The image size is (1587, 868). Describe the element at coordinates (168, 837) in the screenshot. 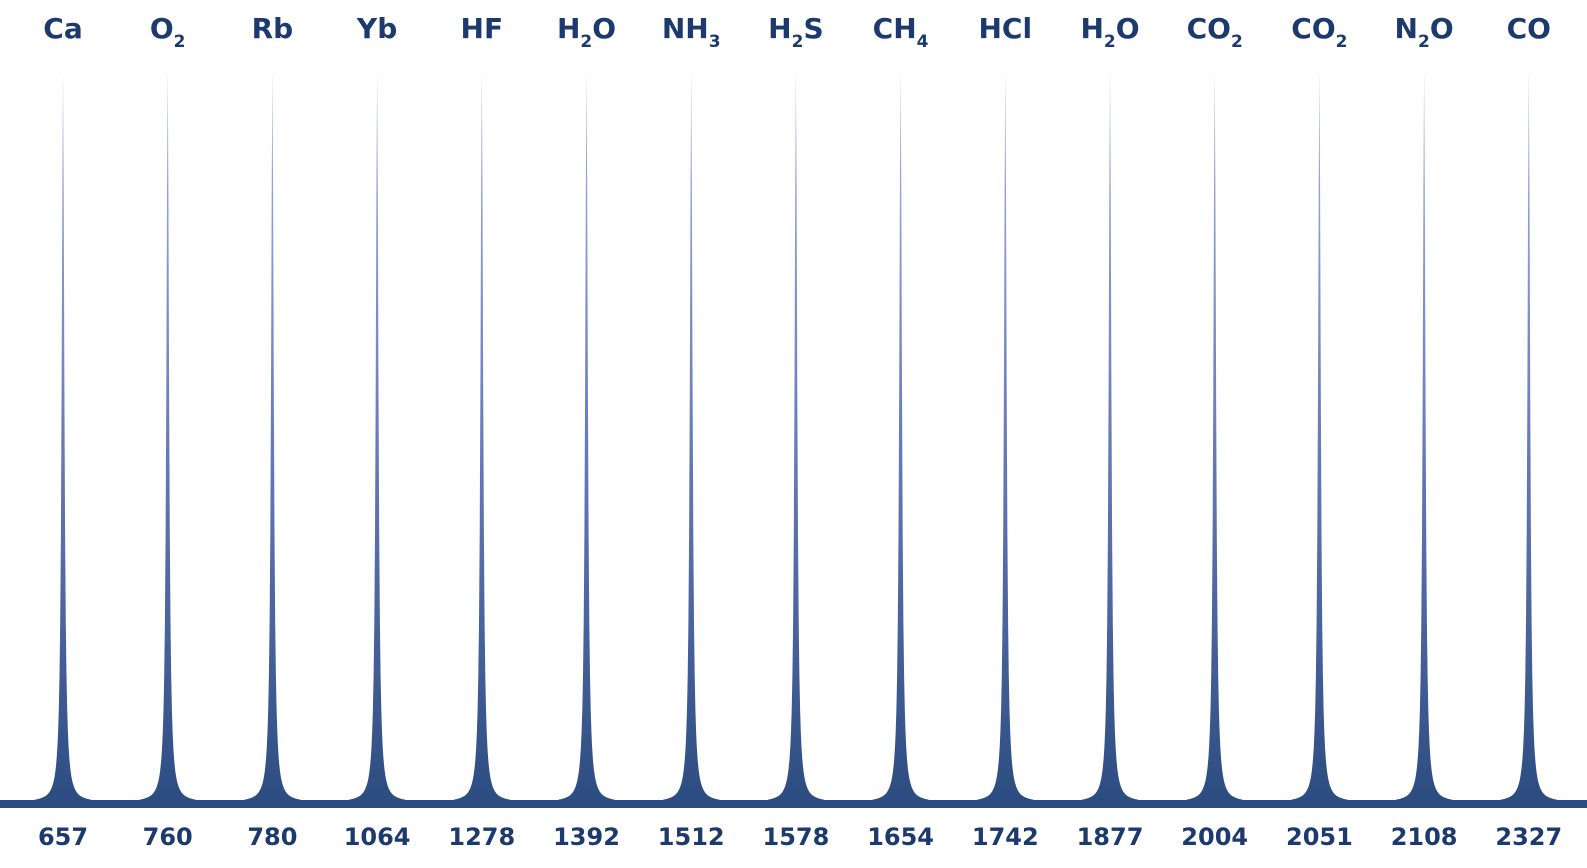

I see `wavelength-label: 760` at that location.